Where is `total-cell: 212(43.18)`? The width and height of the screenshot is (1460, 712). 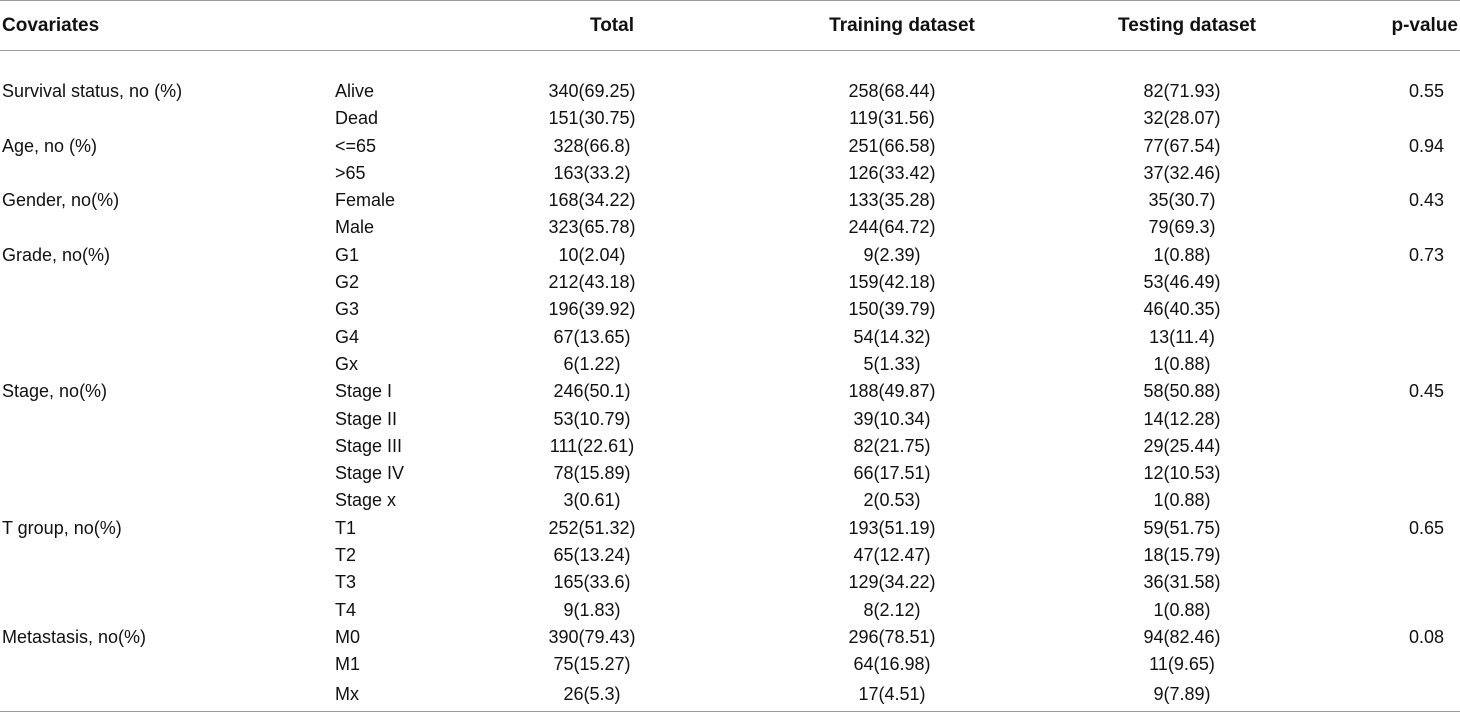
total-cell: 212(43.18) is located at coordinates (592, 282).